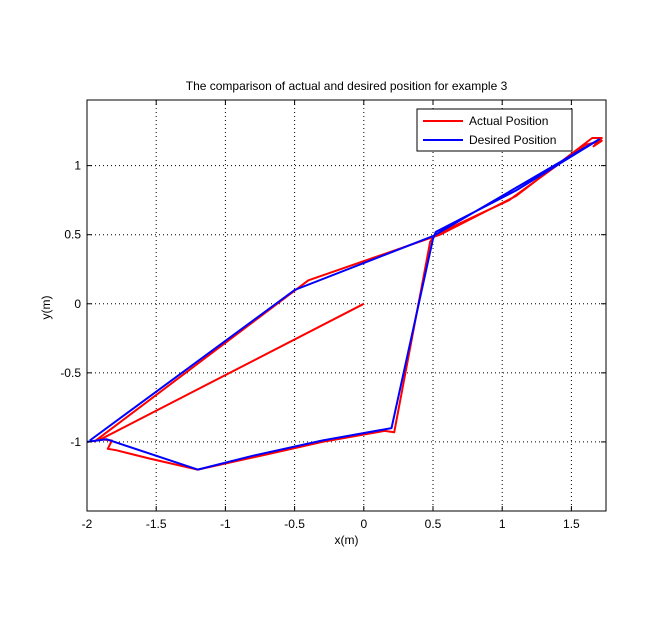  Describe the element at coordinates (502, 524) in the screenshot. I see `x-tick-label: 1` at that location.